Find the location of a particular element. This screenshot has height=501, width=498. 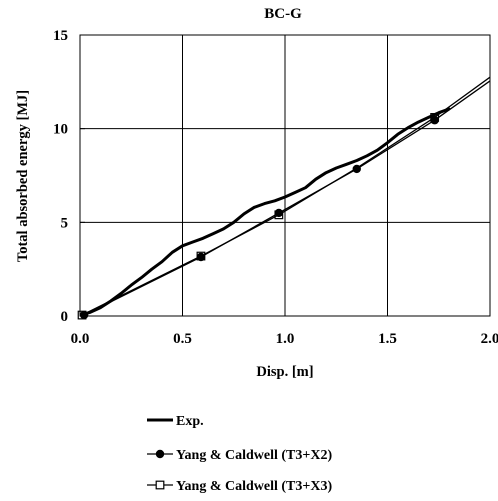

chart-title: BC-G is located at coordinates (283, 14).